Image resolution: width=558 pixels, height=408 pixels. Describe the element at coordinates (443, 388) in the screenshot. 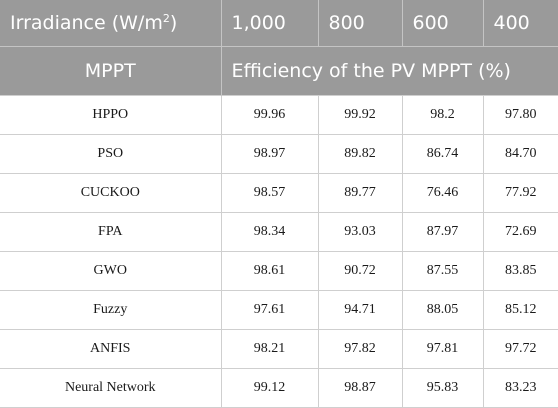

I see `efficiency-cell: 95.83` at that location.